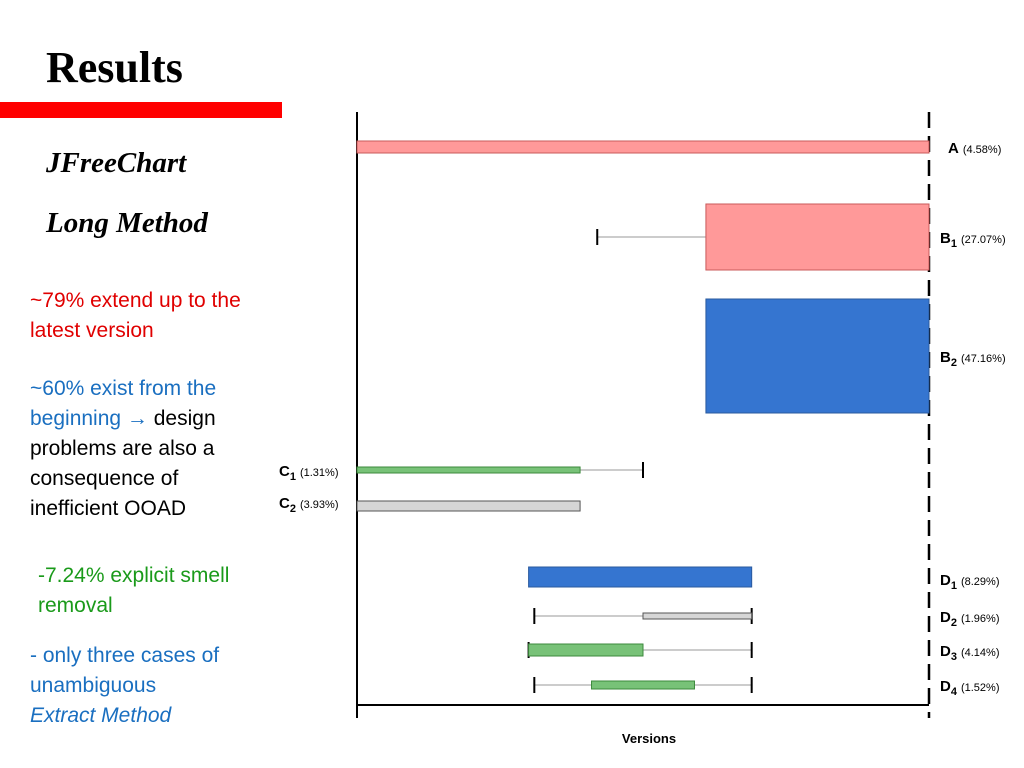  Describe the element at coordinates (766, 687) in the screenshot. I see `row-d4: D4 (1.52%)` at that location.